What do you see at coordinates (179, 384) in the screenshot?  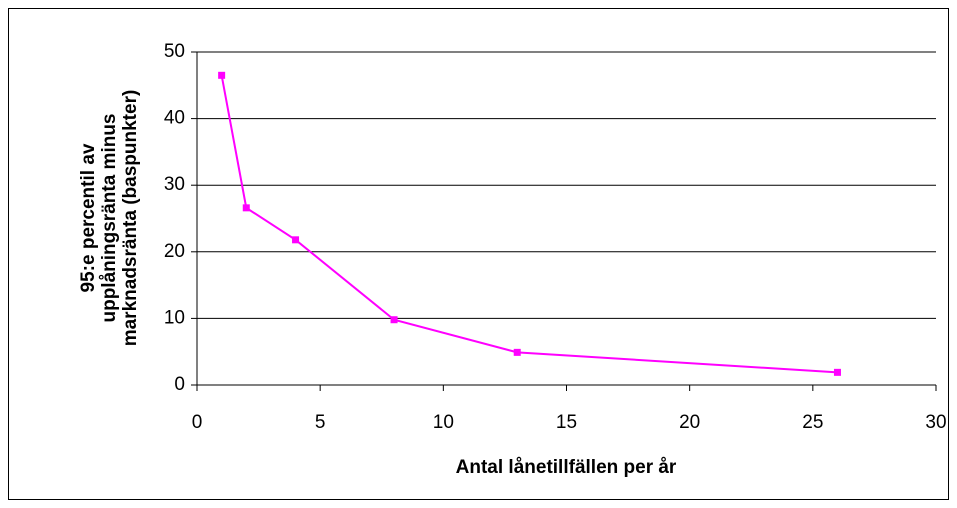 I see `y-tick-label: 0` at bounding box center [179, 384].